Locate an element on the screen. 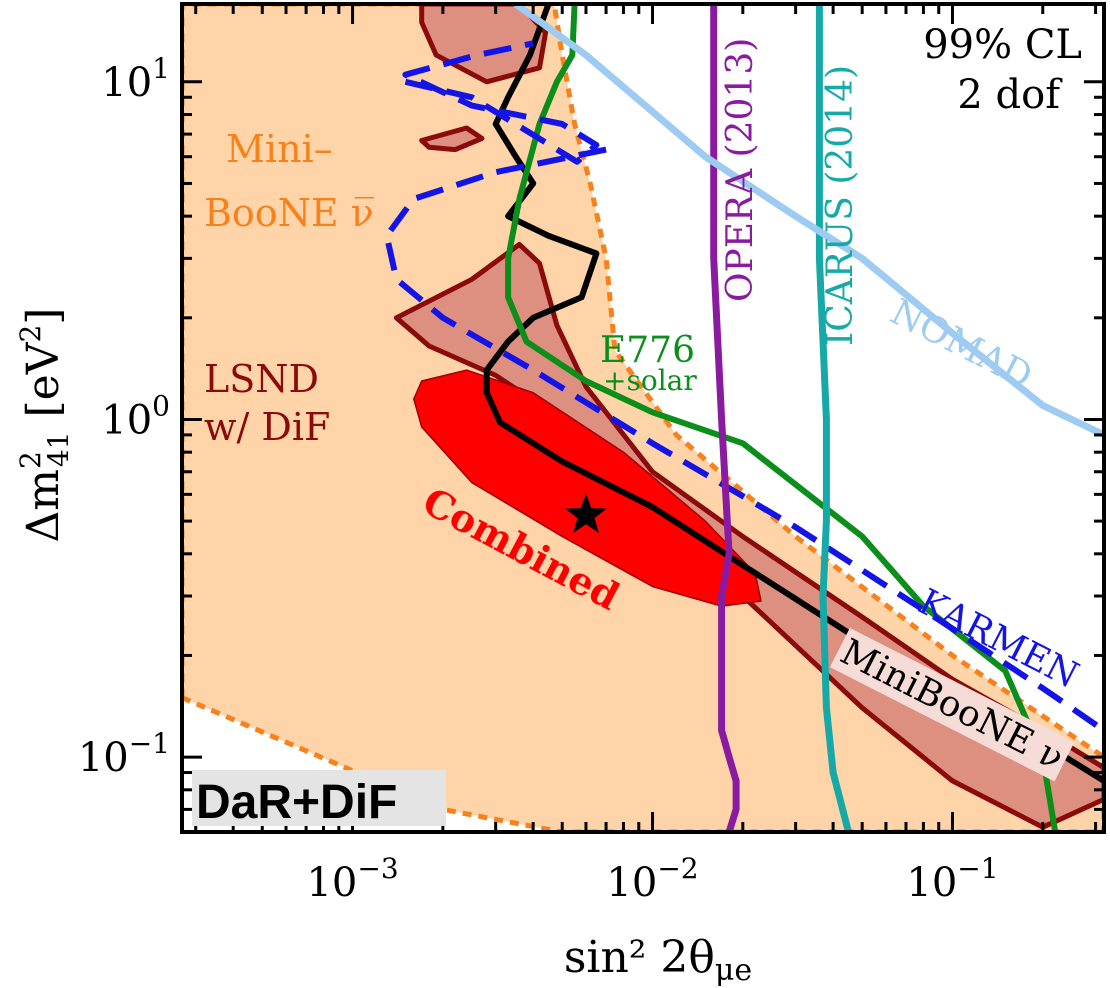  best-fit-star-icon is located at coordinates (586, 513).